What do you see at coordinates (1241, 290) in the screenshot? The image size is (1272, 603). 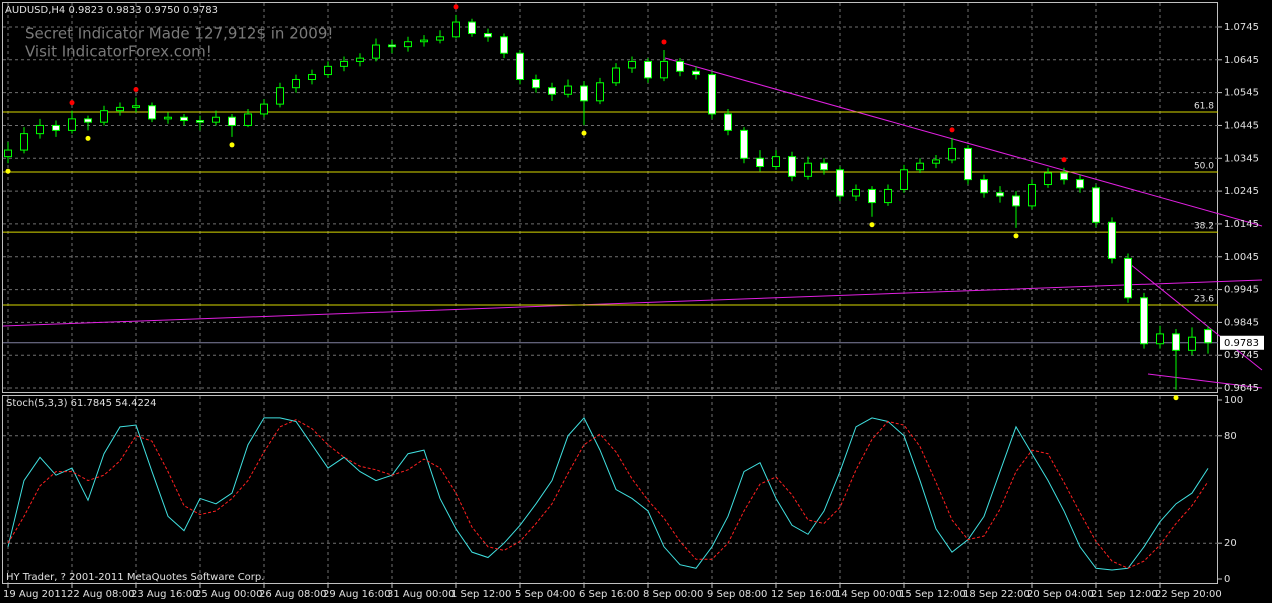 I see `y-tick-label: 0.9945` at bounding box center [1241, 290].